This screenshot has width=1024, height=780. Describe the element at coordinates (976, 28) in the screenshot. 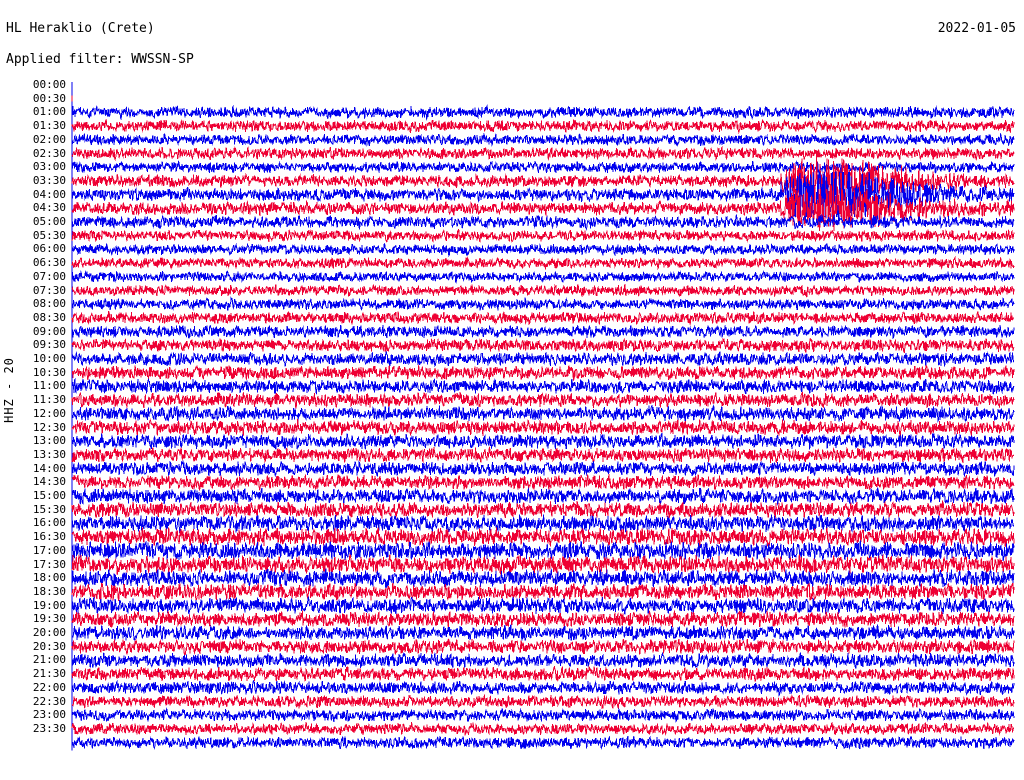

I see `recording-date: 2022-01-05` at that location.